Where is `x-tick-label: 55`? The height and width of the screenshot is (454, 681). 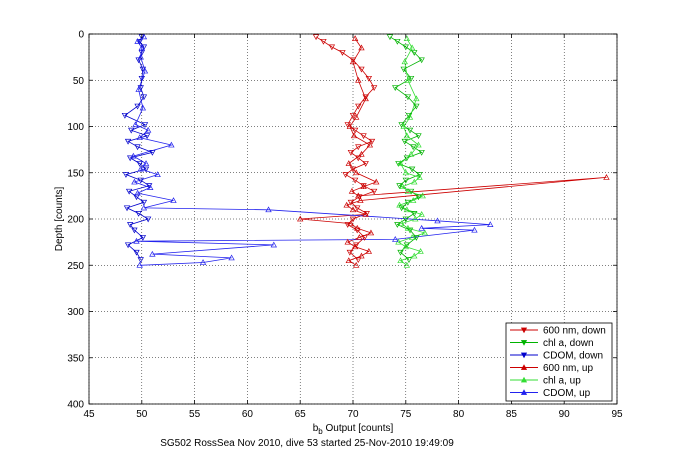
x-tick-label: 55 is located at coordinates (195, 414).